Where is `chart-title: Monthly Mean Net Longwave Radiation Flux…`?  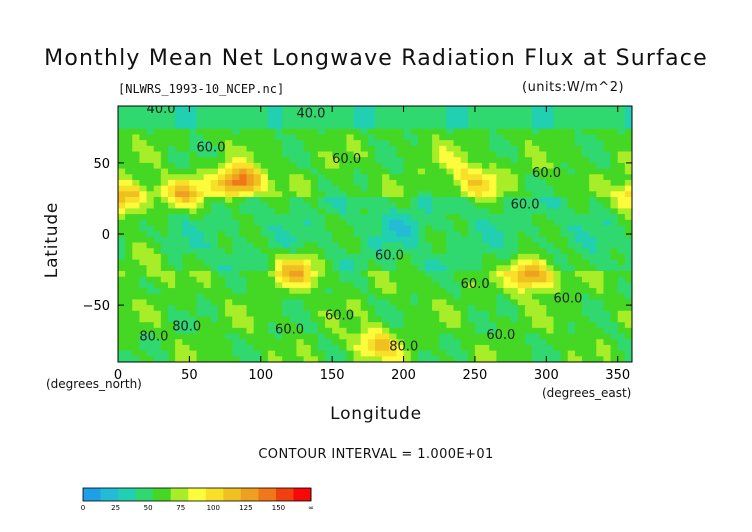 chart-title: Monthly Mean Net Longwave Radiation Flux… is located at coordinates (376, 58).